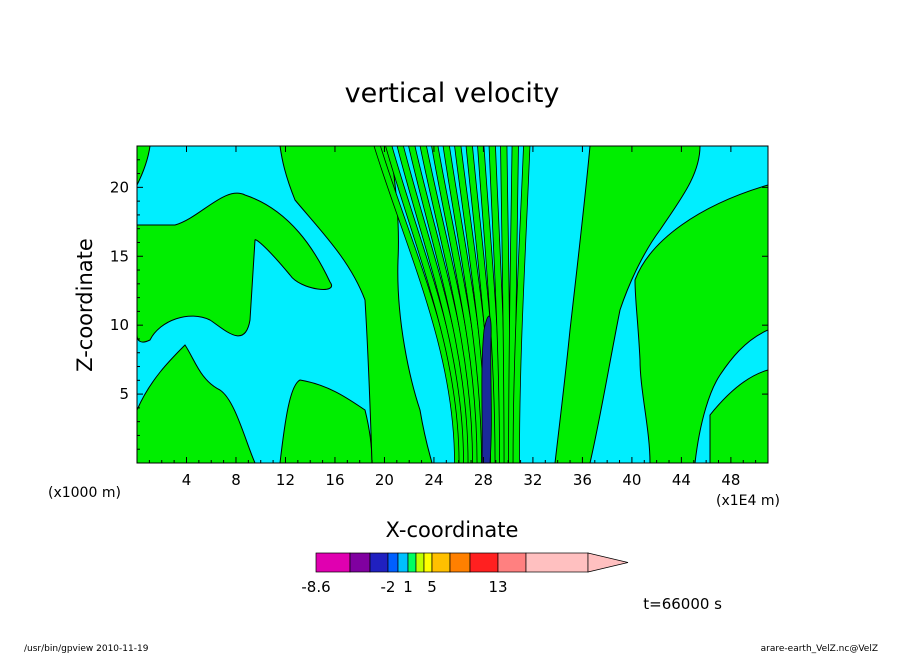 This screenshot has height=654, width=904. I want to click on x-tick-label-11: 48, so click(730, 480).